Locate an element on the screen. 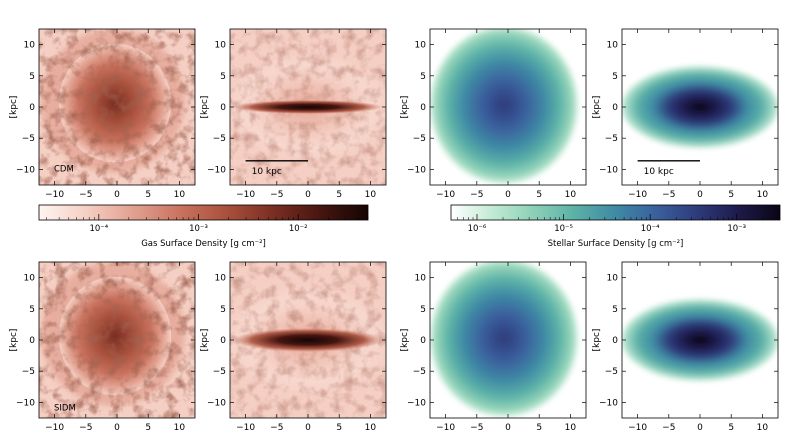 The image size is (789, 444). panel-2: −10 −5 0 5 10 10 5 0 −5 −10 [kpc] 10 kpc is located at coordinates (293, 114).